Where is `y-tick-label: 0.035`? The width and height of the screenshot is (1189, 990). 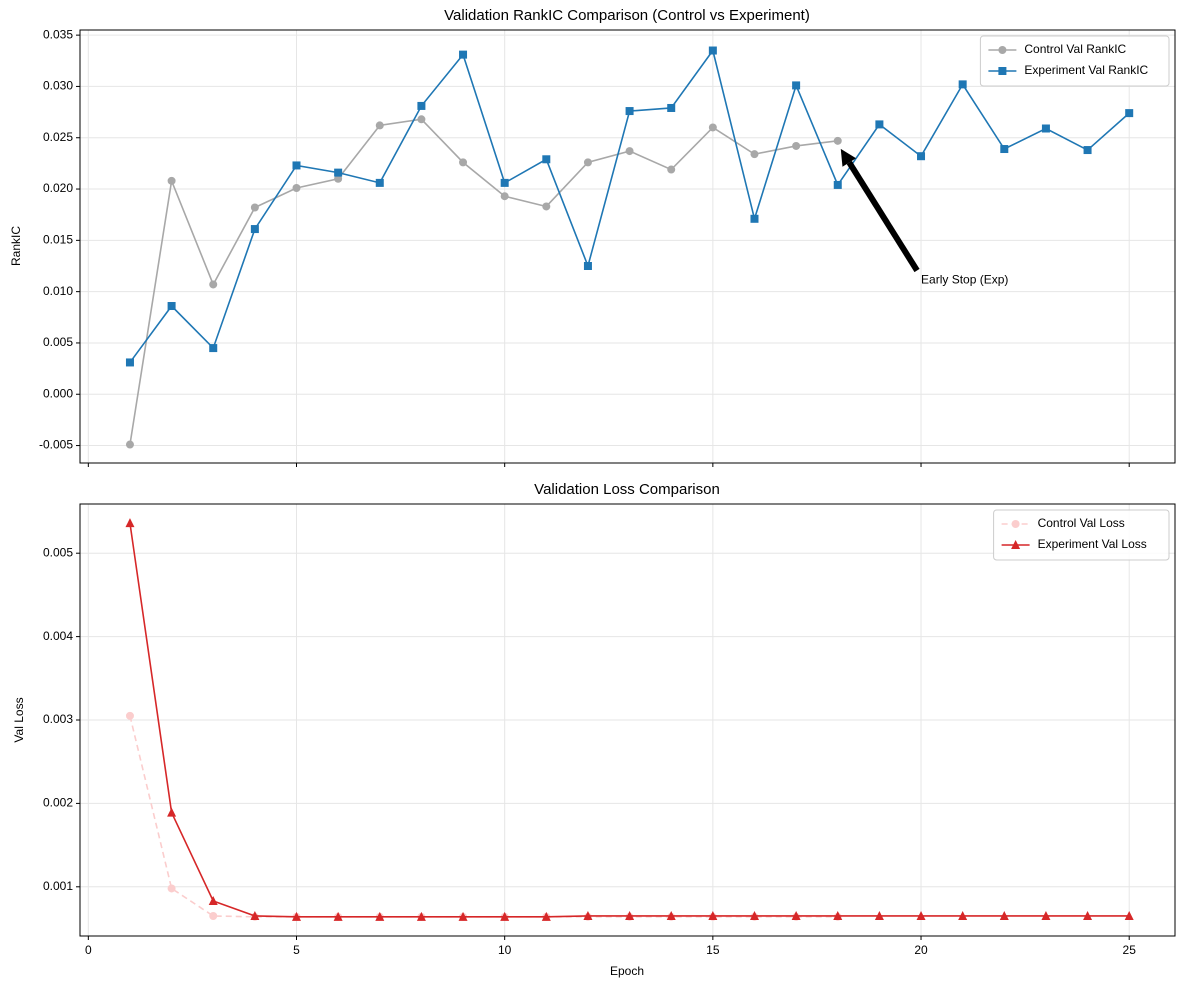
y-tick-label: 0.035 is located at coordinates (58, 34).